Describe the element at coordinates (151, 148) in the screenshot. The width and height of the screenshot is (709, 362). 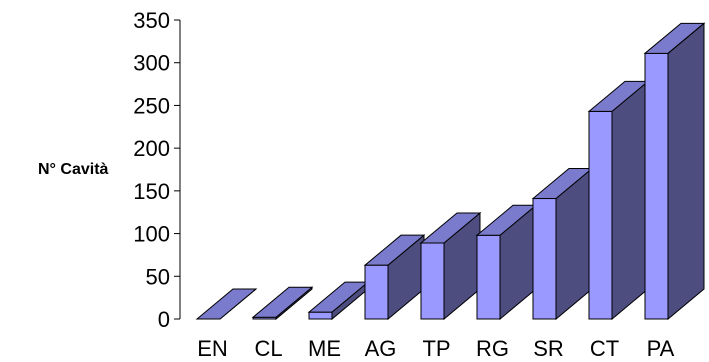
I see `y-tick-label: 200` at that location.